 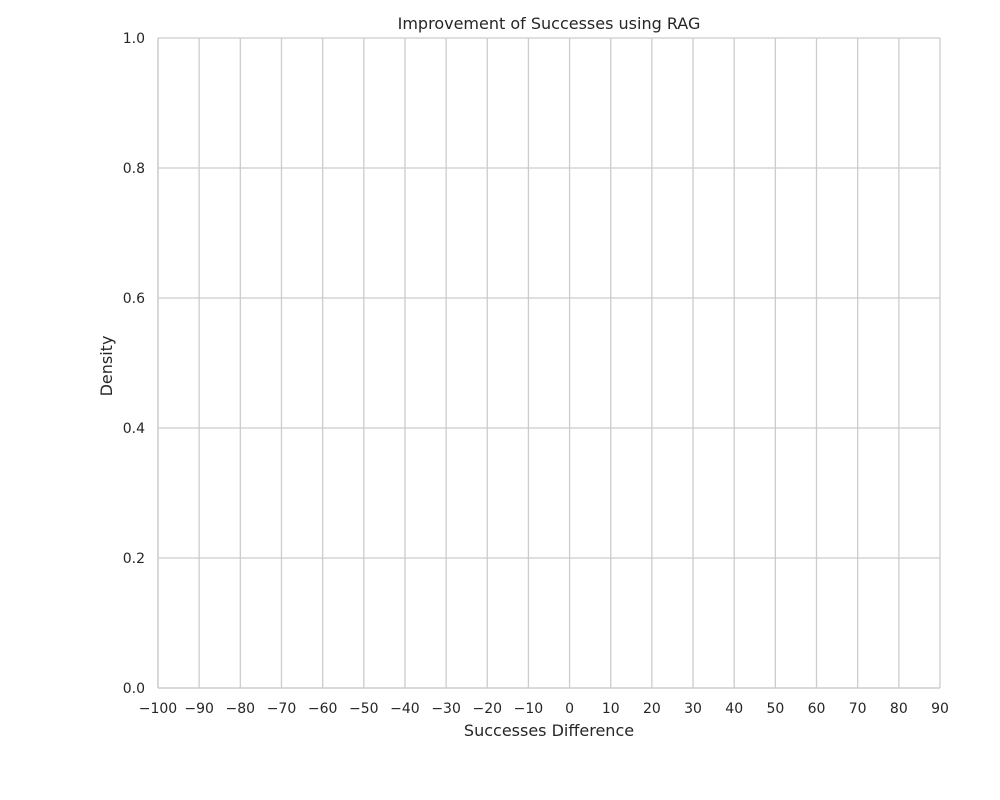 I want to click on x-tick-label: −40, so click(x=405, y=709).